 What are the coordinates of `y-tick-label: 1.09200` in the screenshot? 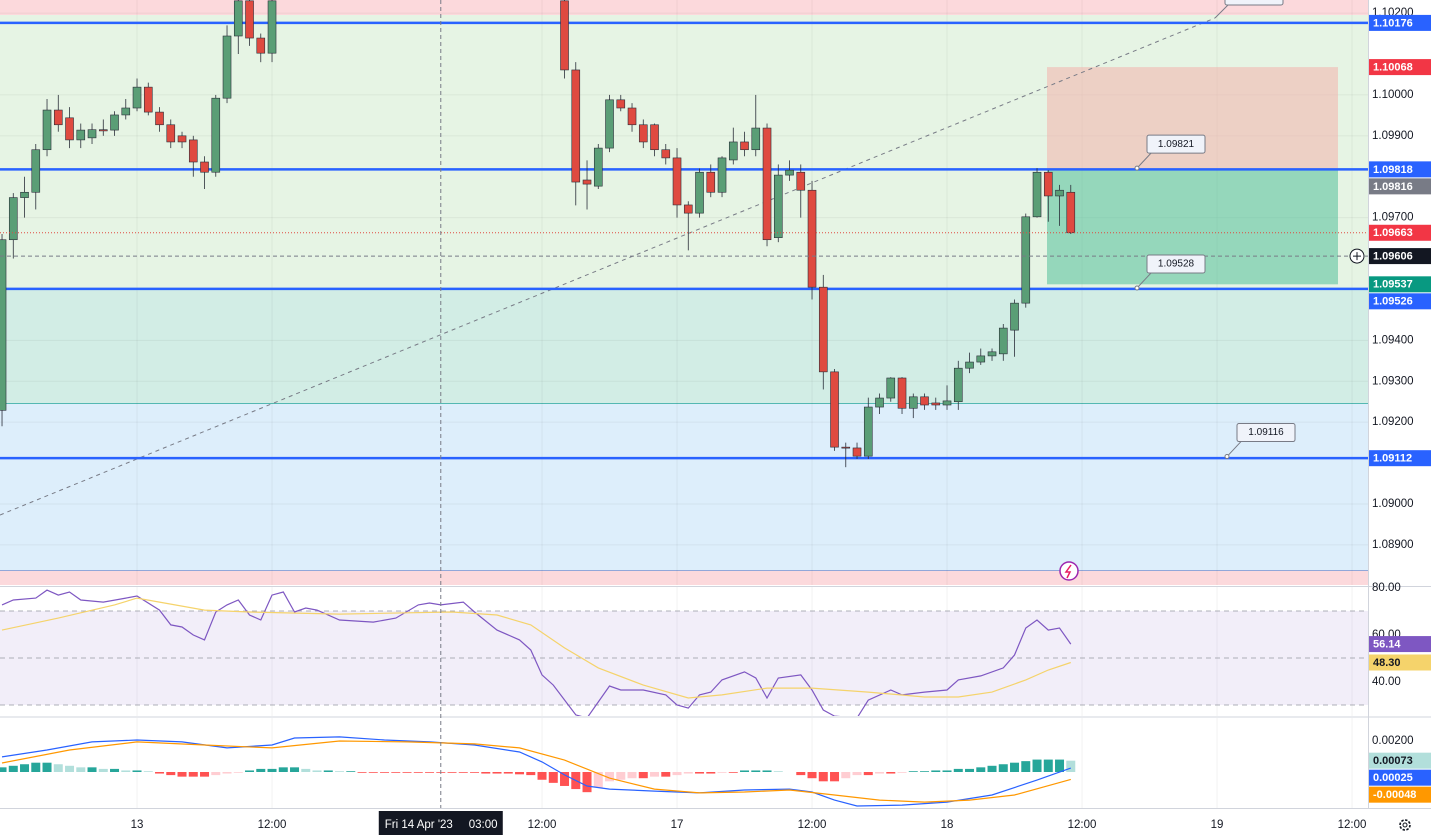 It's located at (1393, 422).